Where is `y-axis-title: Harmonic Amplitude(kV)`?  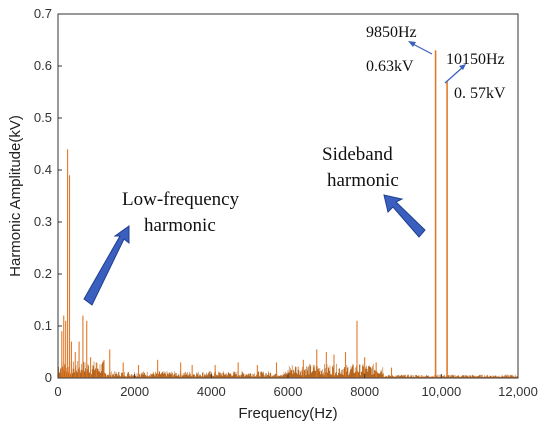
y-axis-title: Harmonic Amplitude(kV) is located at coordinates (15, 196).